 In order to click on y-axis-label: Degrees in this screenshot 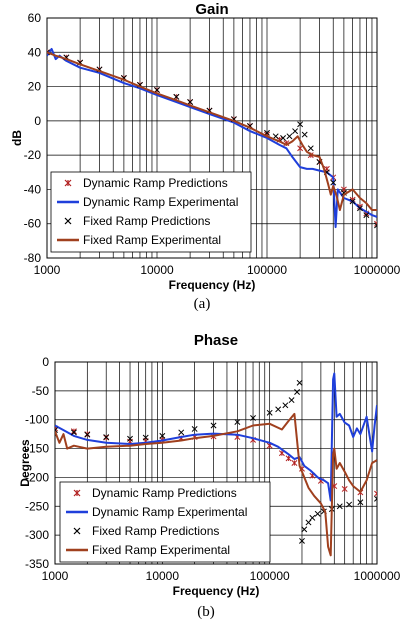, I will do `click(25, 463)`.